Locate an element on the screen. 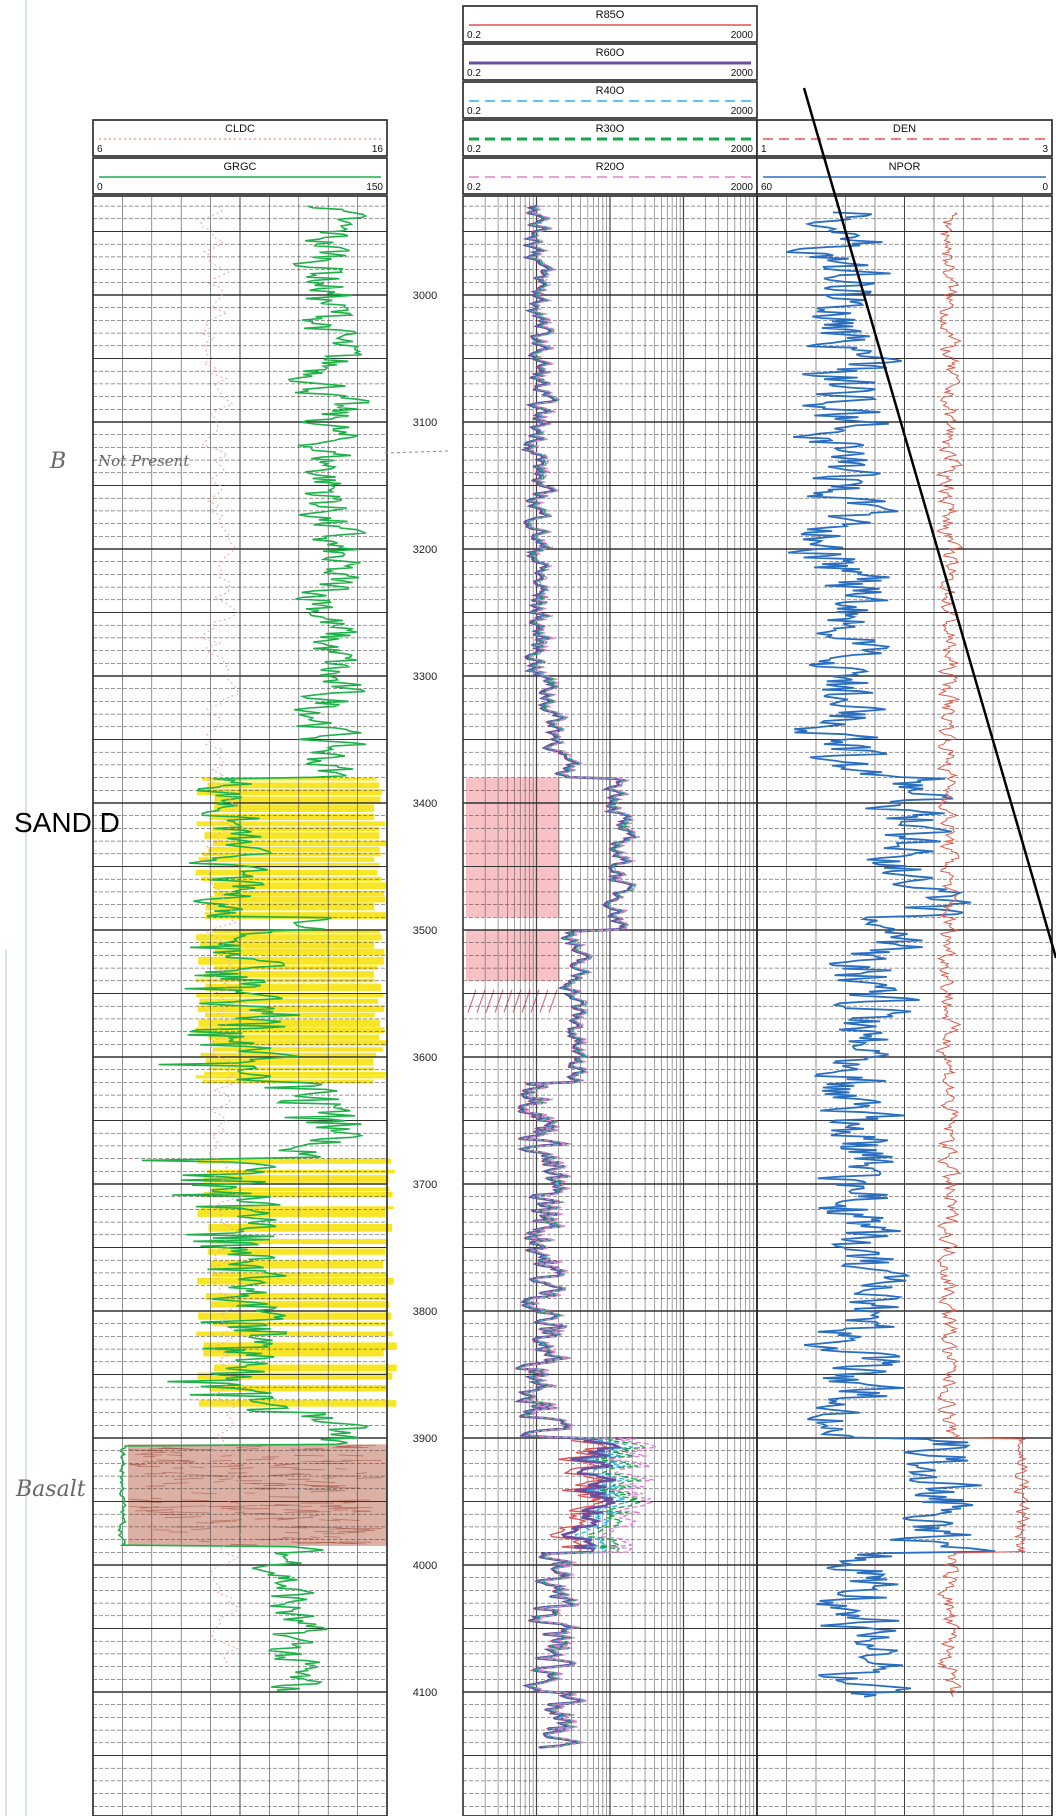 The height and width of the screenshot is (1816, 1056). scale-max-label: 0 is located at coordinates (1045, 187).